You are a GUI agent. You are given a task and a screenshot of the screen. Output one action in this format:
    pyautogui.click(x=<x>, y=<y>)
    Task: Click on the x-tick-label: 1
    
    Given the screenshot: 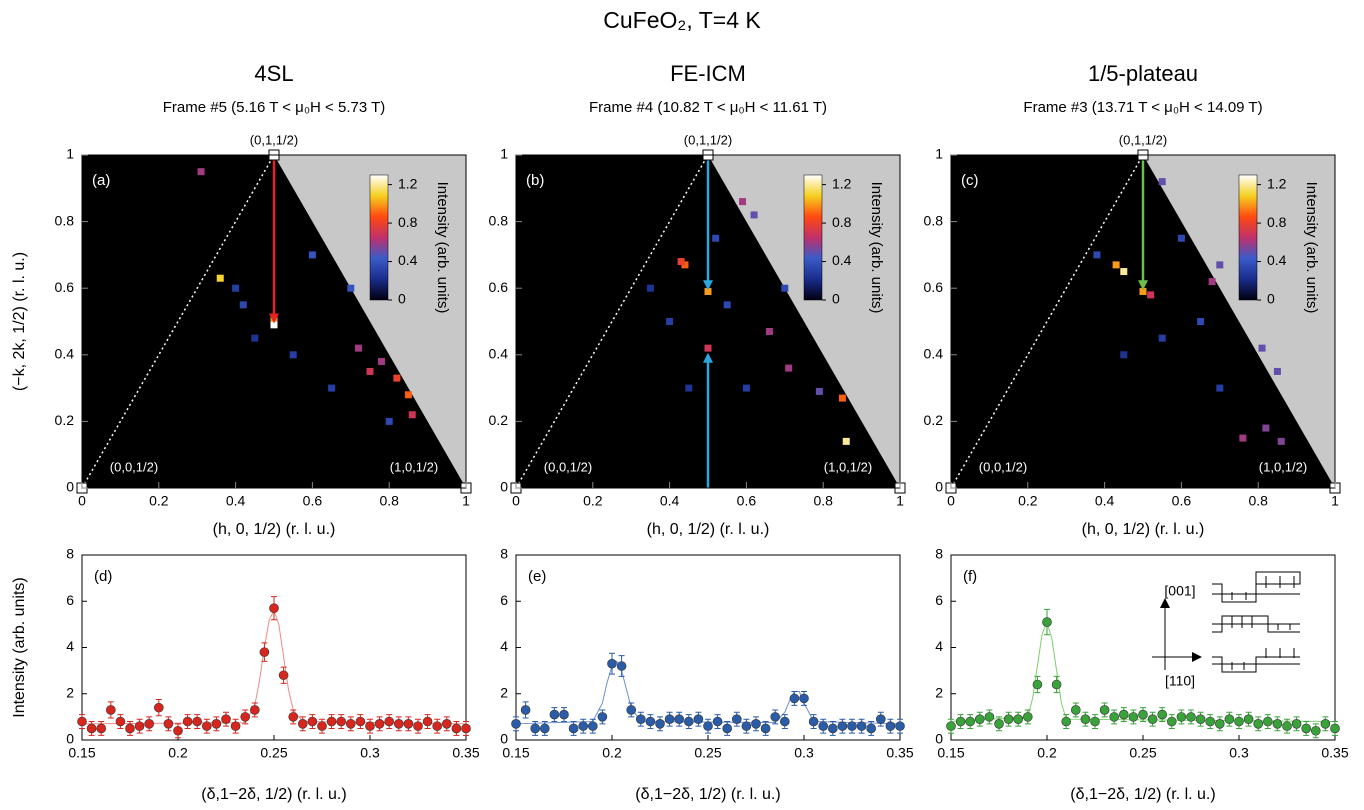 What is the action you would take?
    pyautogui.click(x=466, y=501)
    